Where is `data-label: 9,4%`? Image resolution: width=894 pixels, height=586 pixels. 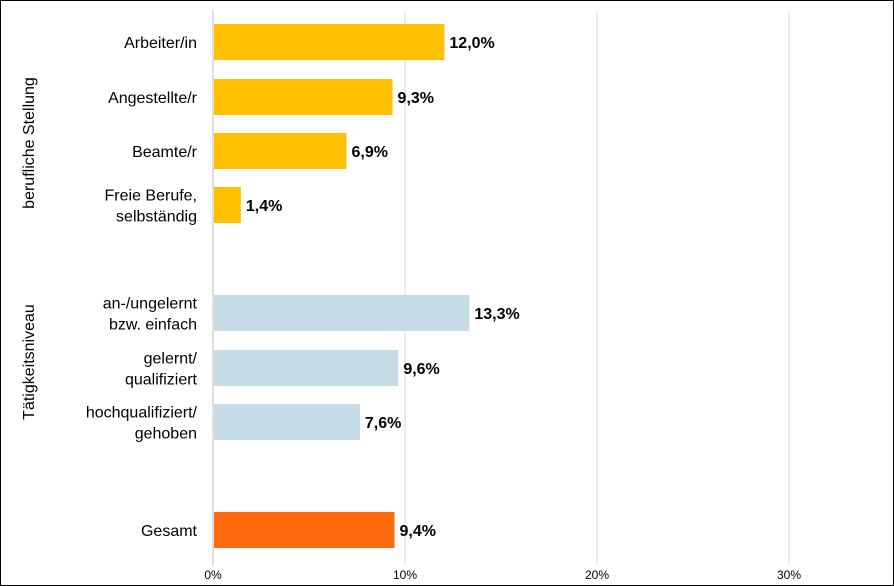
data-label: 9,4% is located at coordinates (417, 531).